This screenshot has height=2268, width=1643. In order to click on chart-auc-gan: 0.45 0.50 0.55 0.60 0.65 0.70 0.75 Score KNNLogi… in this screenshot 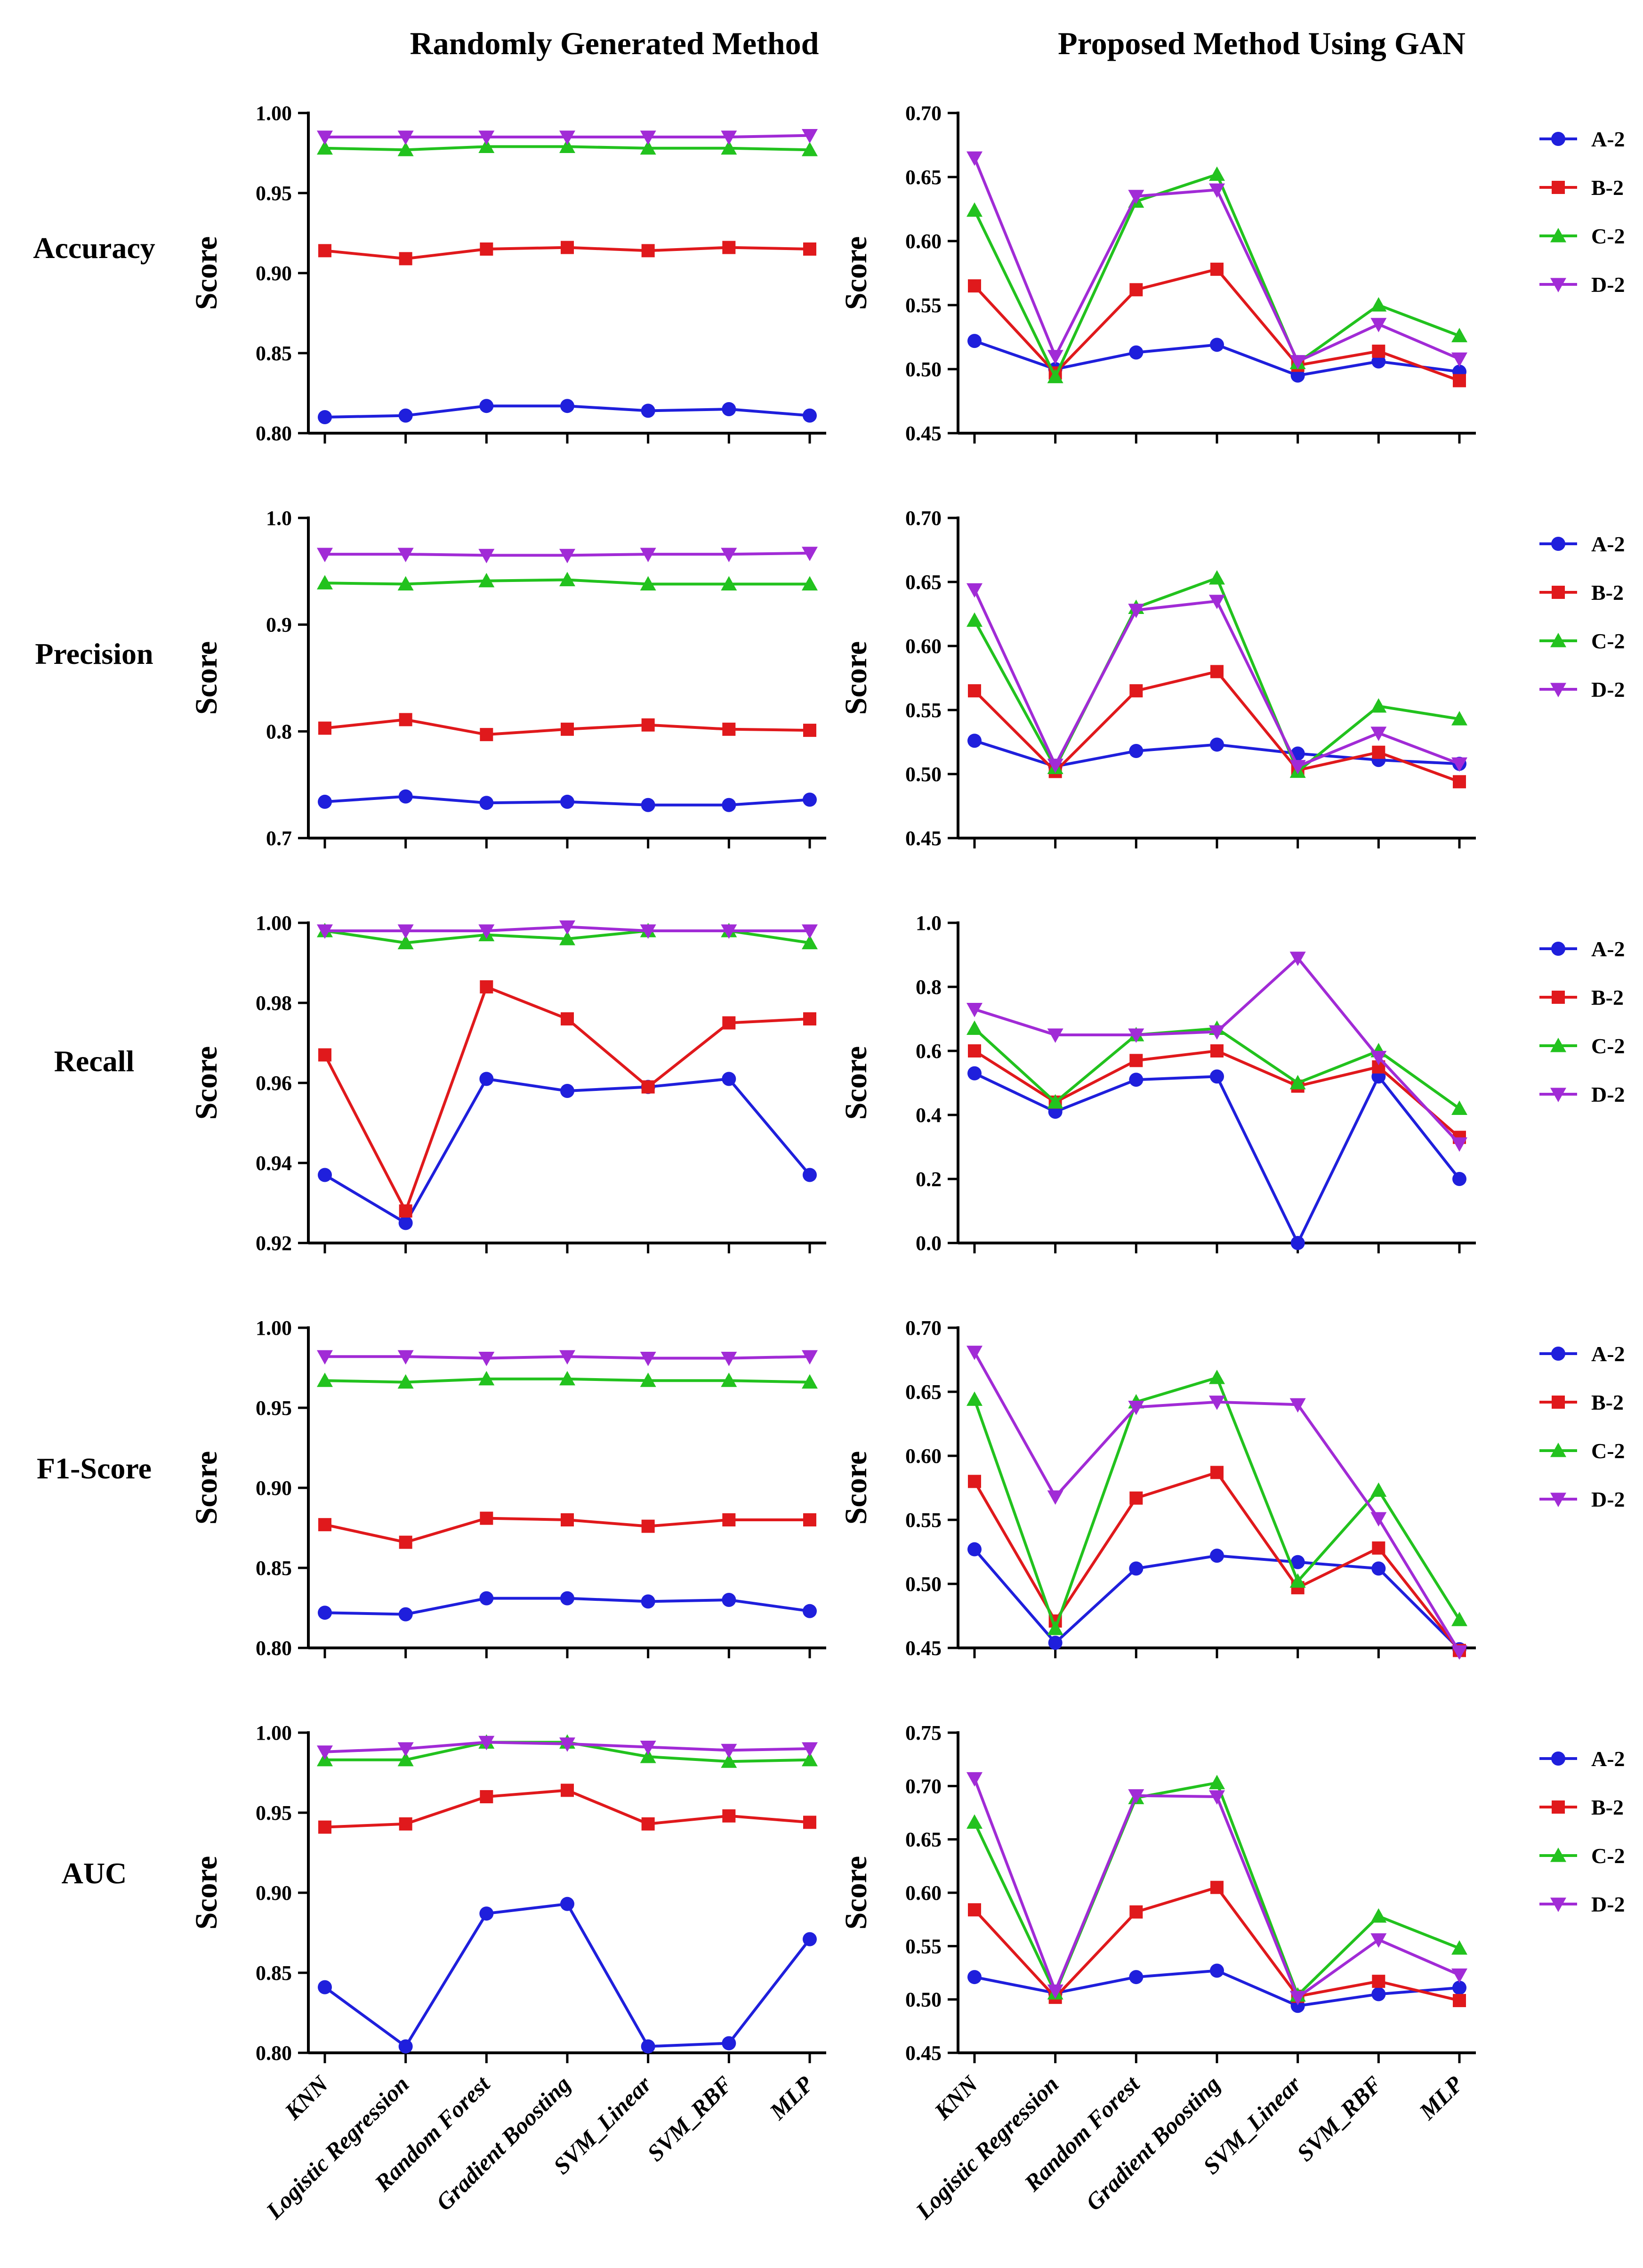, I will do `click(1232, 1973)`.